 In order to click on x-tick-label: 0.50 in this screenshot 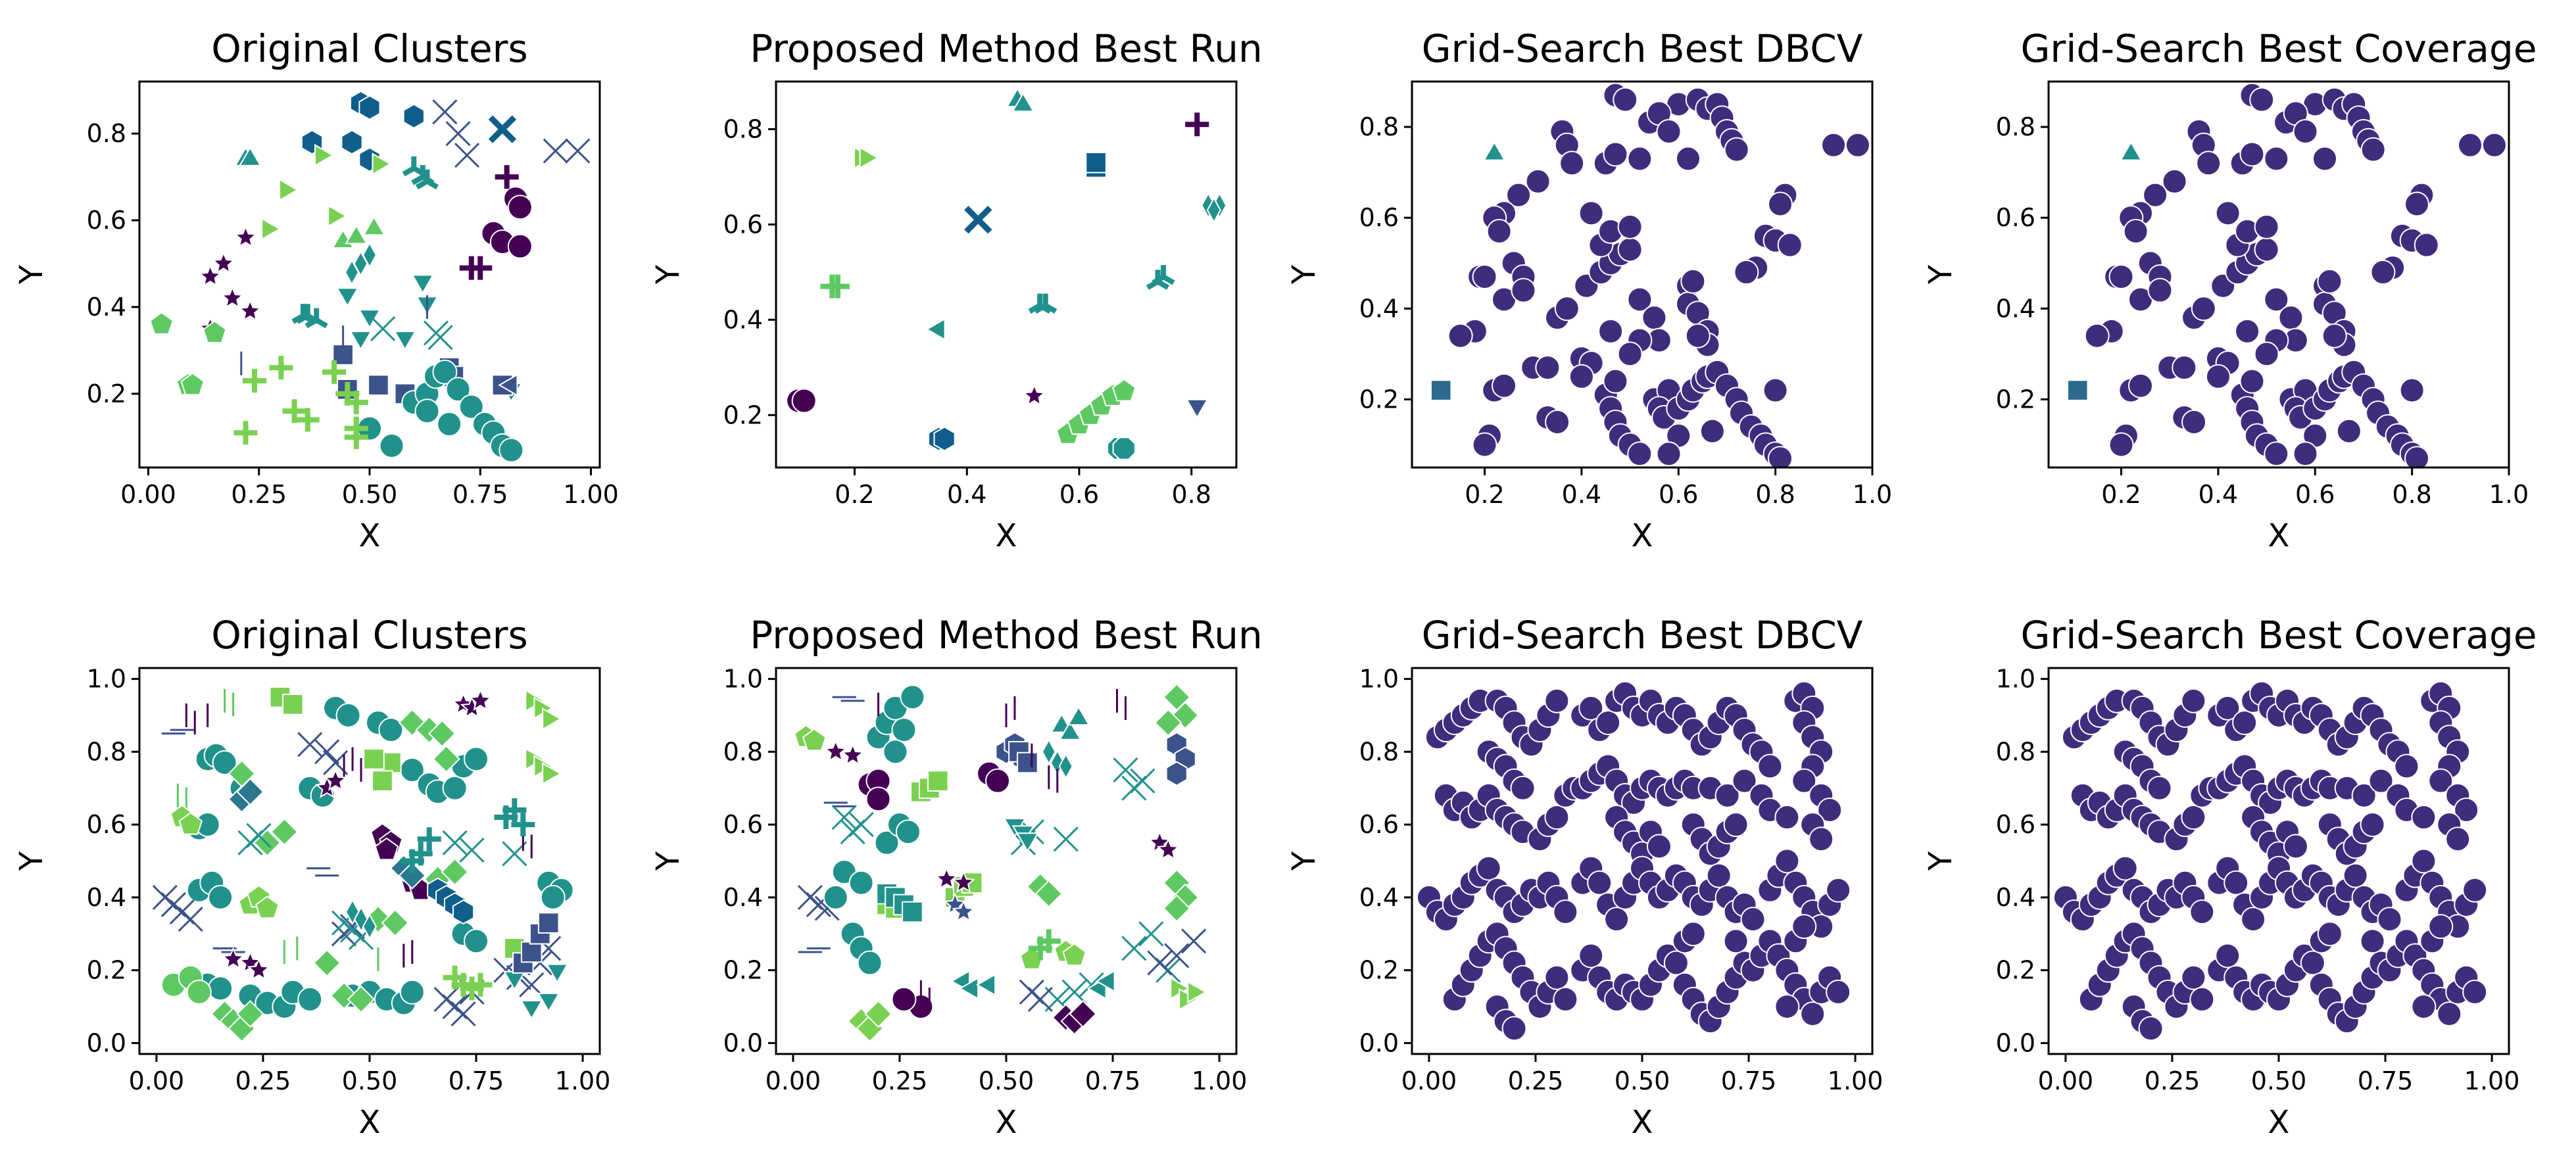, I will do `click(370, 494)`.